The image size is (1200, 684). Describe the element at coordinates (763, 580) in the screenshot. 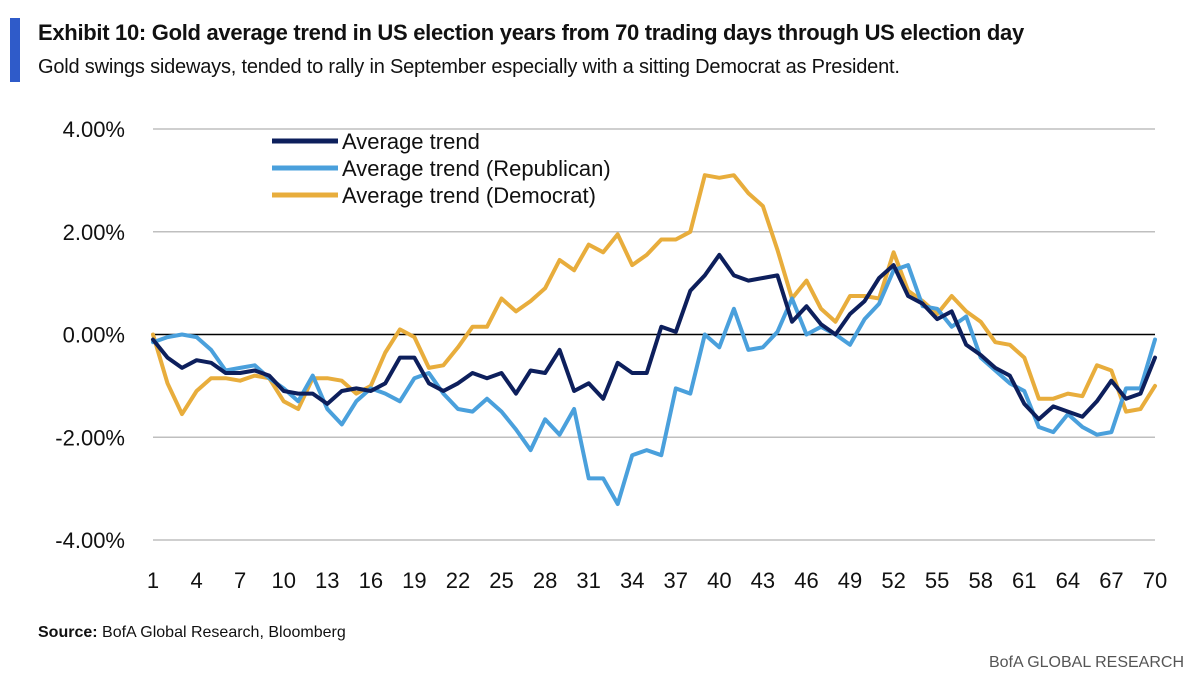

I see `x-tick-label: 43` at that location.